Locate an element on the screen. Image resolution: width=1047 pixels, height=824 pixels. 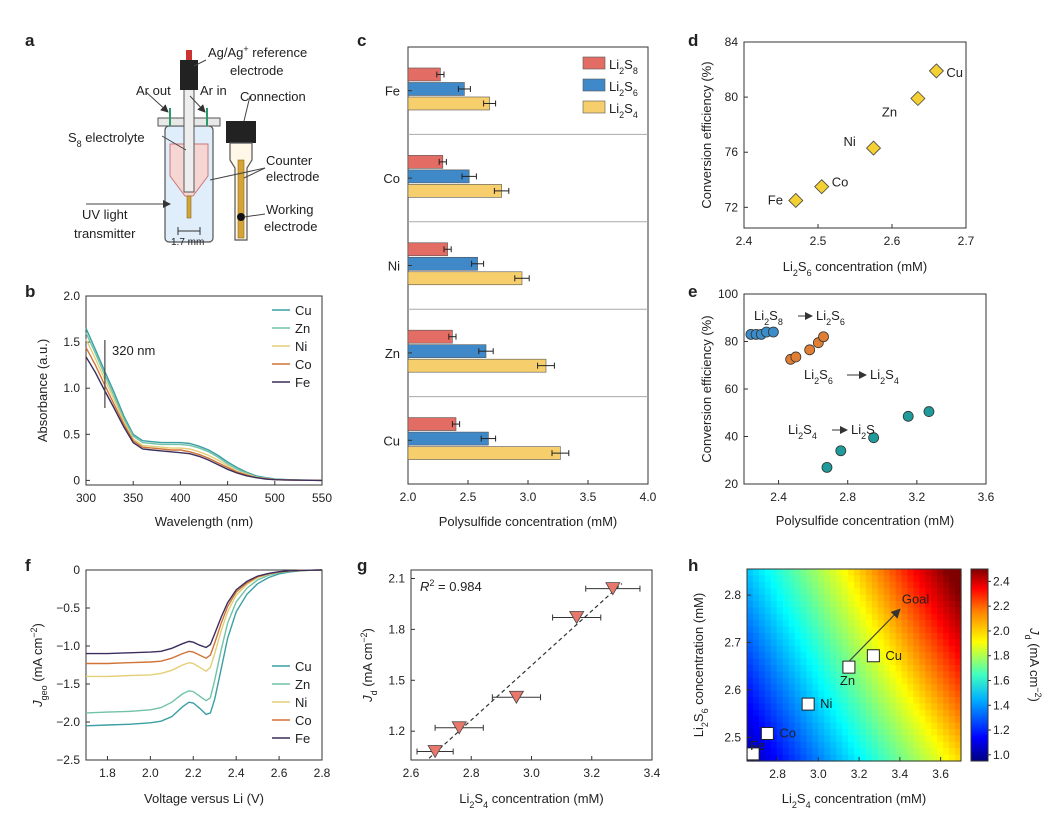
plot-frame is located at coordinates (855, 135).